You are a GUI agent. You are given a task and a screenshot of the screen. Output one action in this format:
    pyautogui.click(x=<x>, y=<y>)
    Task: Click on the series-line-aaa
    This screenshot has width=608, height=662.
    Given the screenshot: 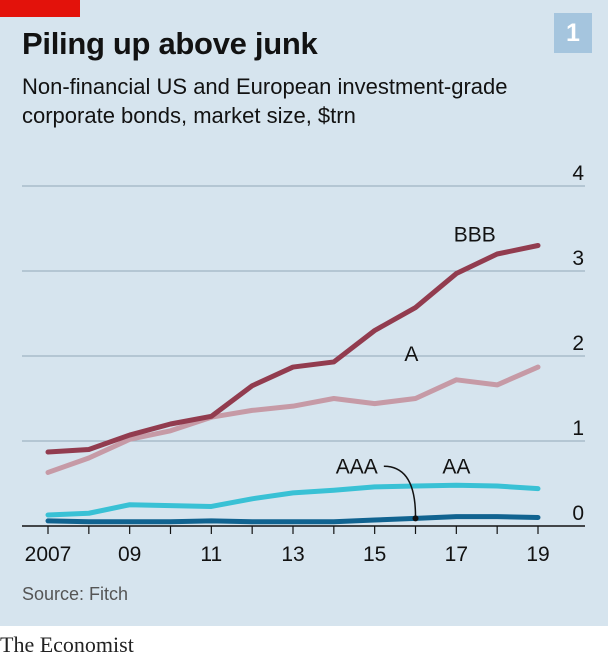 What is the action you would take?
    pyautogui.click(x=293, y=519)
    